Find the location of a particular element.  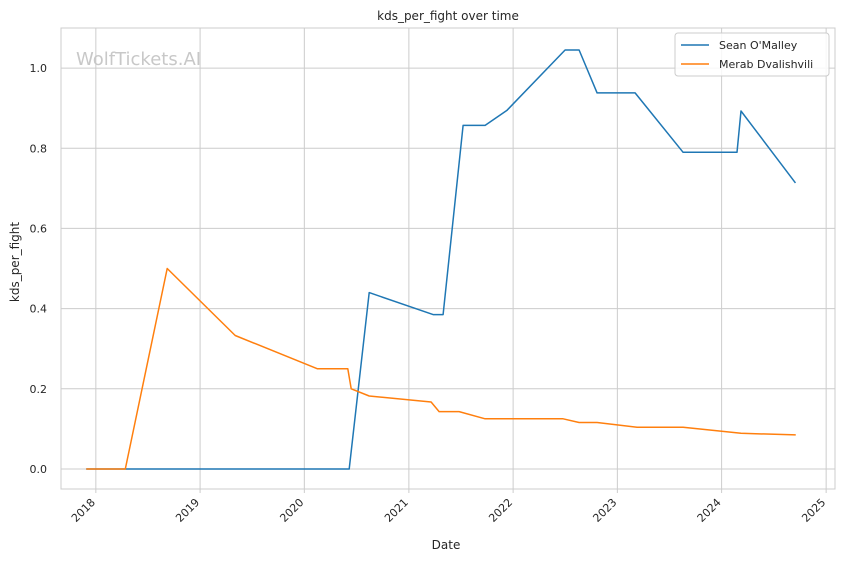

x-axis-ticks: 2018 2019 2020 2021 2022 2023 2024 2025 is located at coordinates (448, 507).